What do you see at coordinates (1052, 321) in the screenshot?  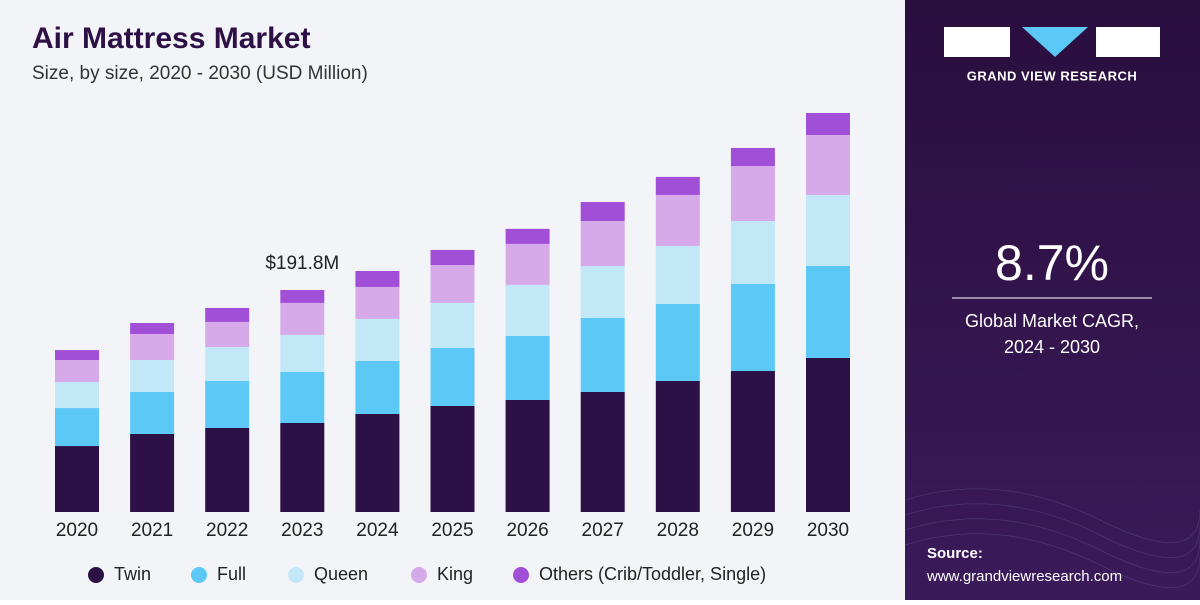 I see `cagr-label: Global Market CAGR,` at bounding box center [1052, 321].